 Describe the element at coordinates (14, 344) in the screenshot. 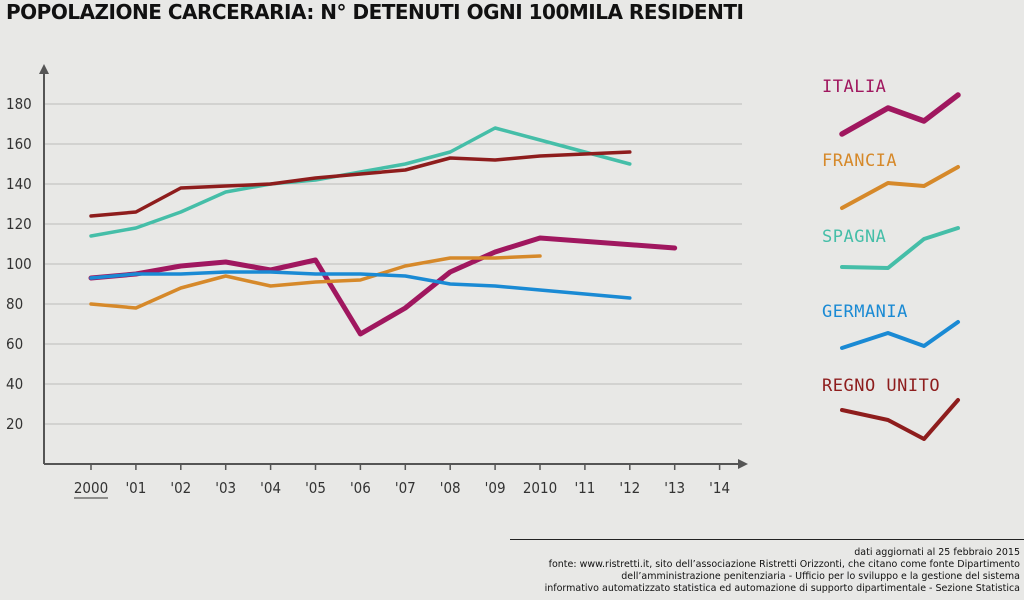

I see `y-tick-label: 60` at that location.